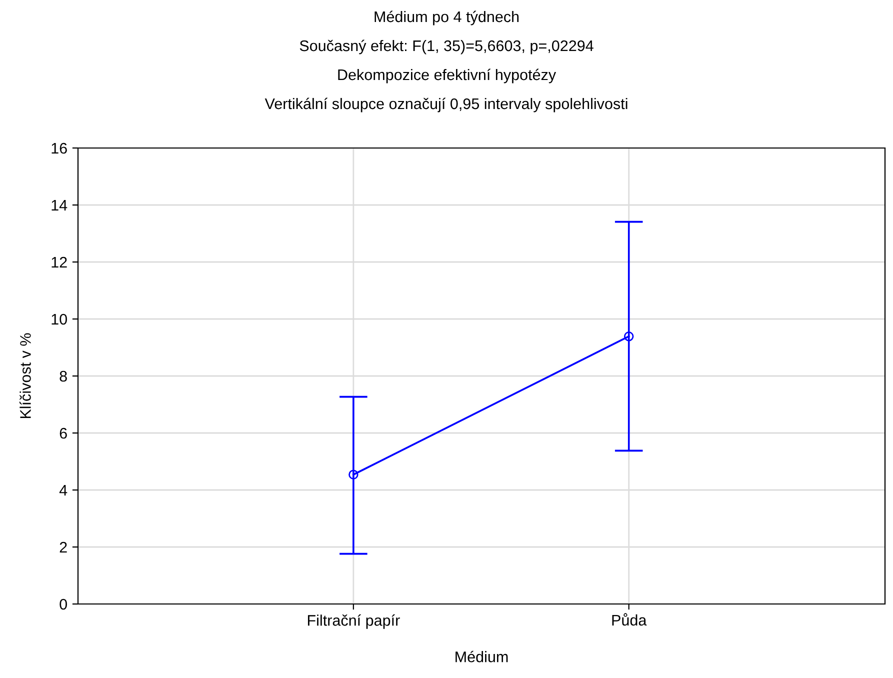 The width and height of the screenshot is (893, 678). I want to click on y-tick-label: 12, so click(59, 262).